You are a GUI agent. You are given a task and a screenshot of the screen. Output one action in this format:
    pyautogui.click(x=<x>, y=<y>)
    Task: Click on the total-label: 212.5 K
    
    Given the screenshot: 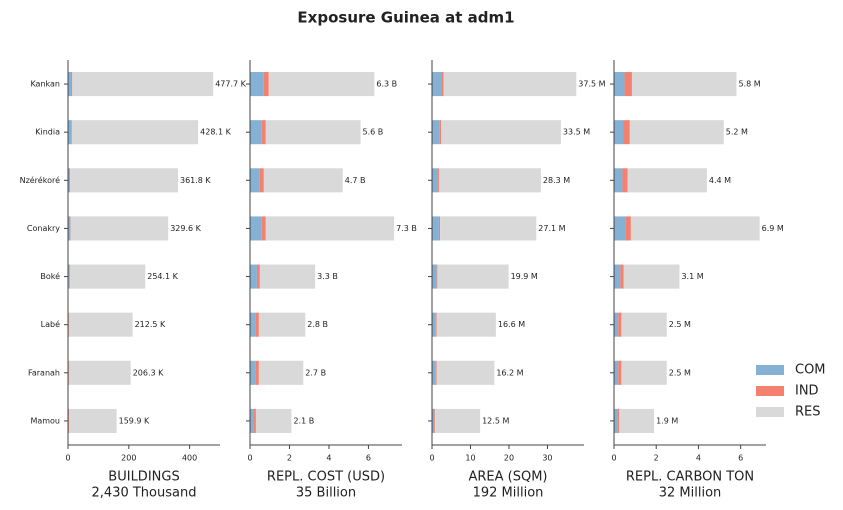 What is the action you would take?
    pyautogui.click(x=150, y=324)
    